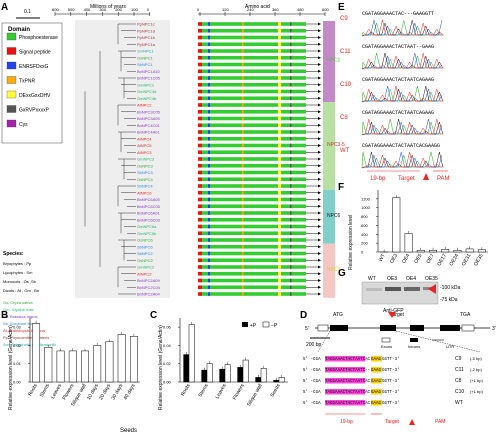 This screenshot has height=435, width=500. What do you see at coordinates (145, 179) in the screenshot?
I see `gene-label: OsNPC4` at bounding box center [145, 179].